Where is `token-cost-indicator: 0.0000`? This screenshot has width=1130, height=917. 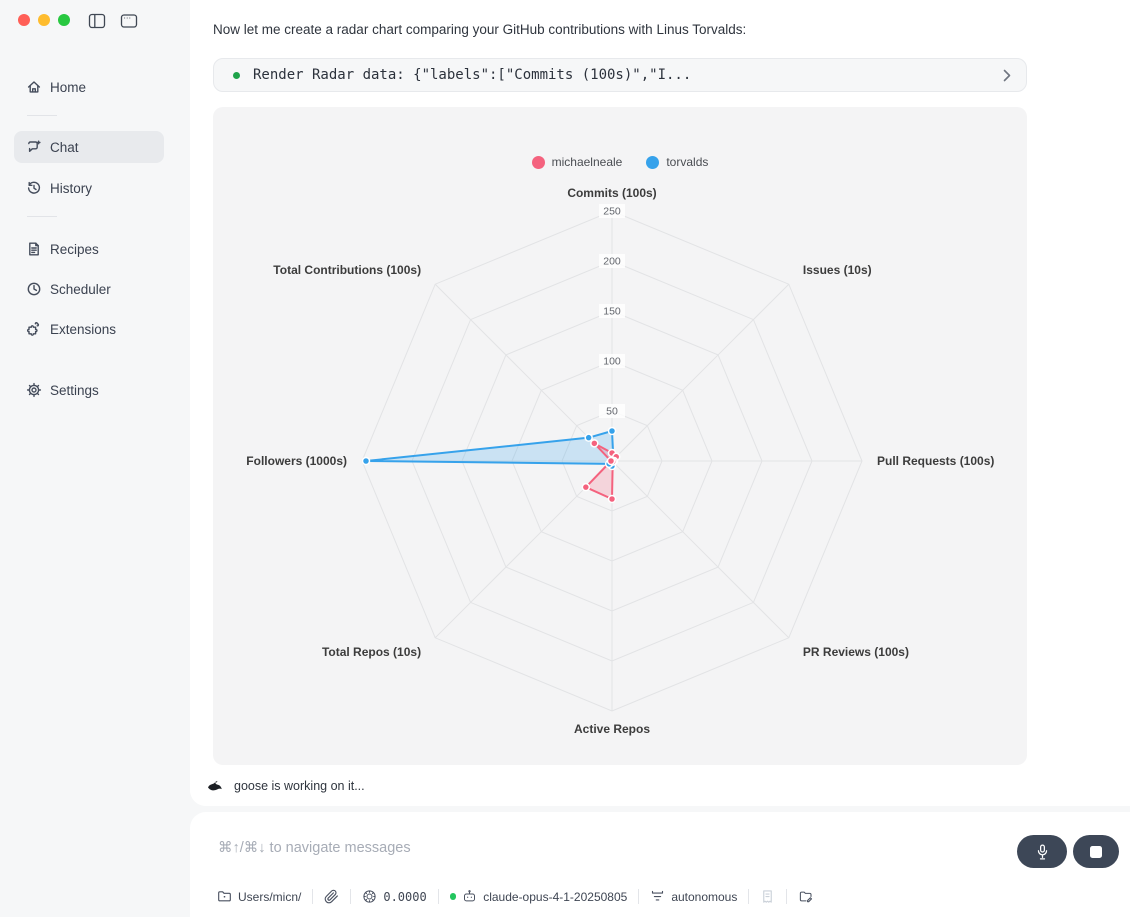 token-cost-indicator: 0.0000 is located at coordinates (394, 896).